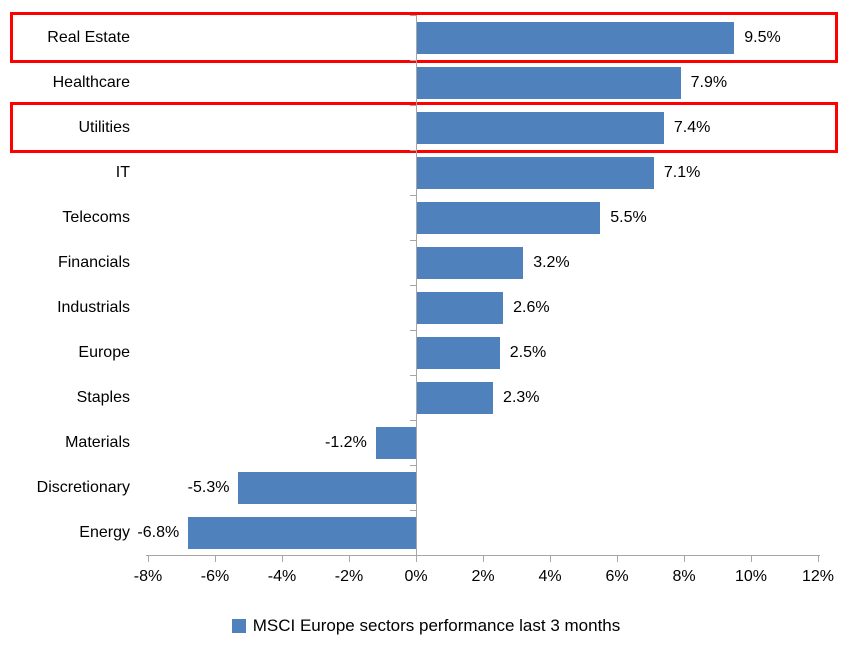 This screenshot has height=651, width=852. What do you see at coordinates (93, 262) in the screenshot?
I see `category-label: Financials` at bounding box center [93, 262].